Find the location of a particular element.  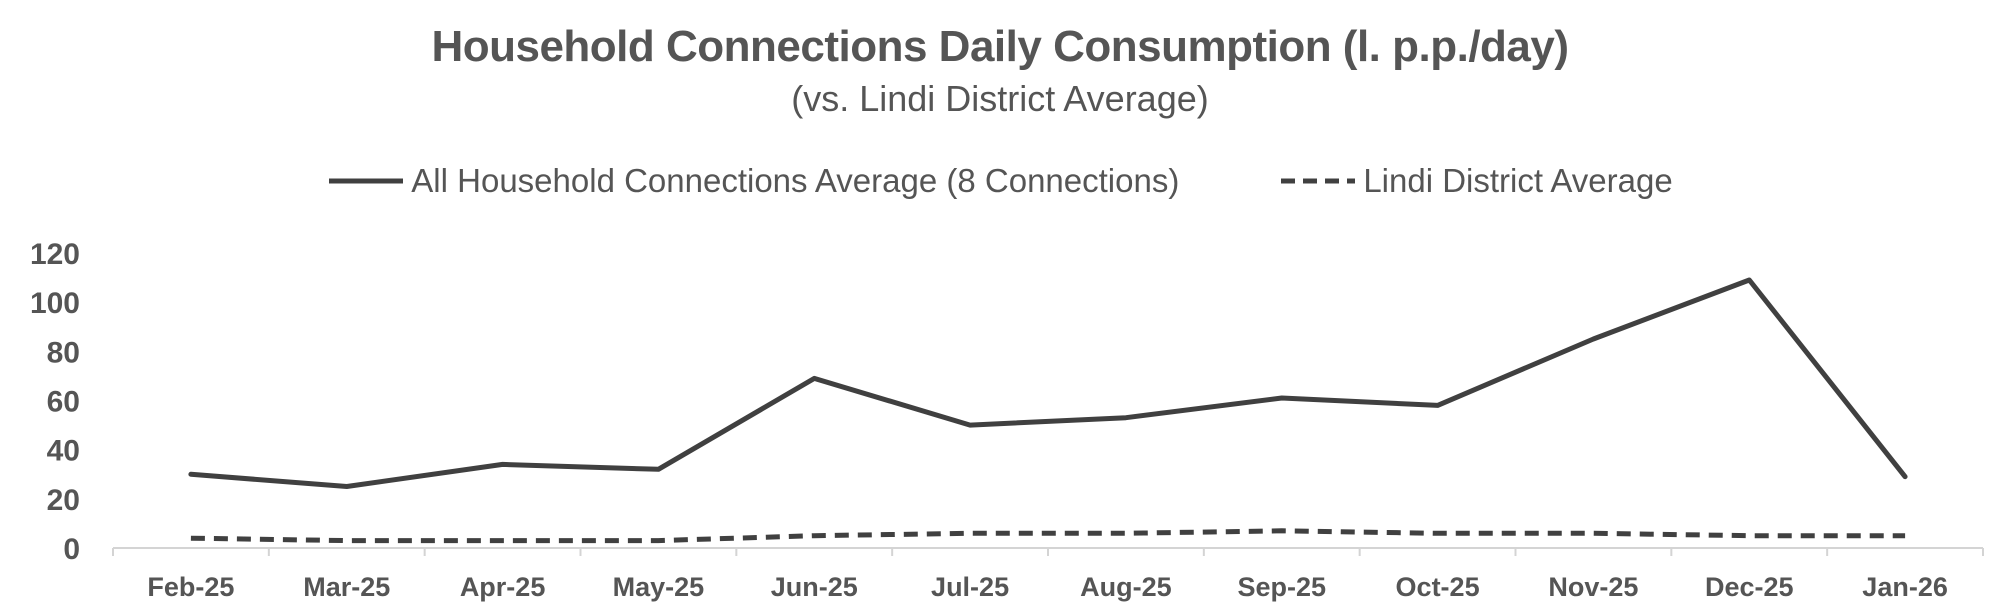

x-tick-label: Aug-25 is located at coordinates (1126, 587).